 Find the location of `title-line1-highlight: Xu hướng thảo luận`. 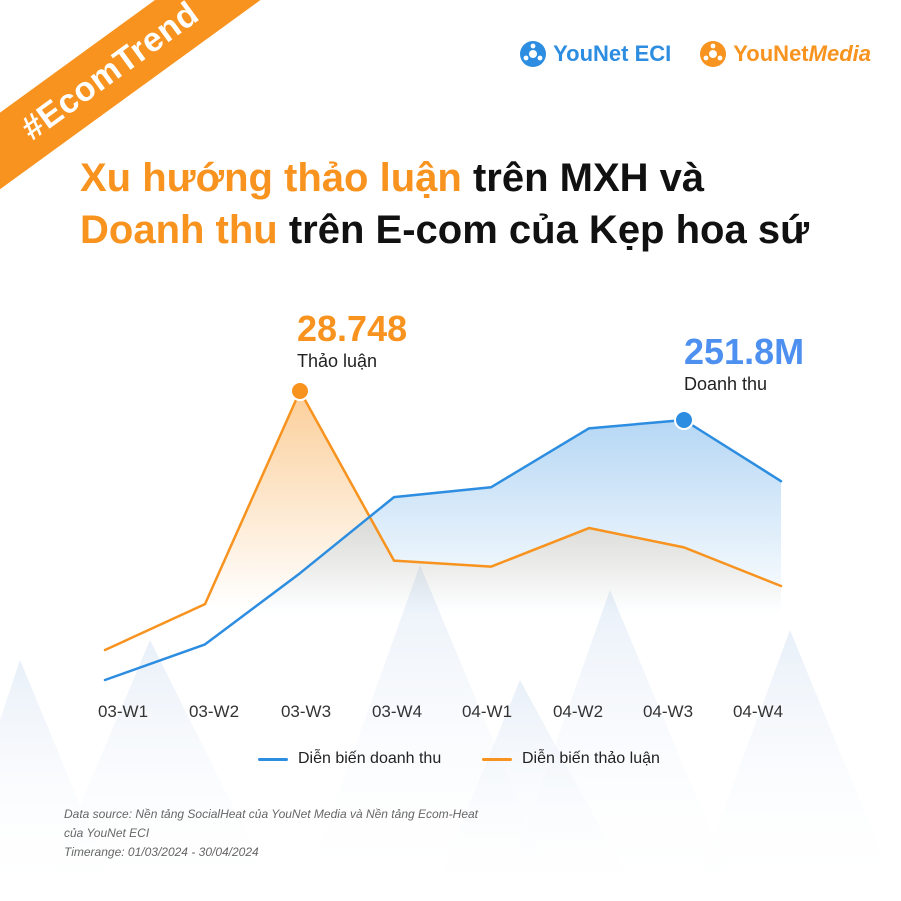

title-line1-highlight: Xu hướng thảo luận is located at coordinates (271, 178).